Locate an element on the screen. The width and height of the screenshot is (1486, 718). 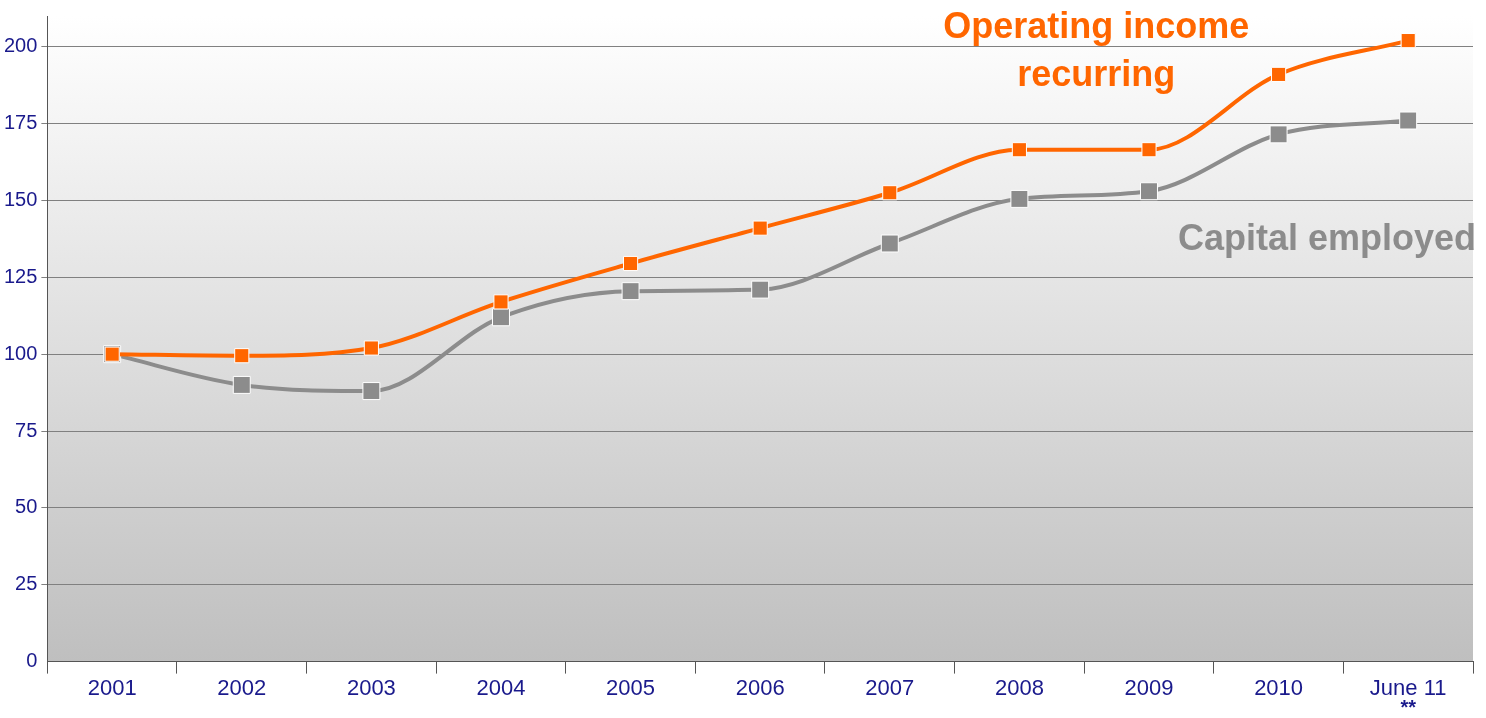
y-tick-label: 0 is located at coordinates (32, 660).